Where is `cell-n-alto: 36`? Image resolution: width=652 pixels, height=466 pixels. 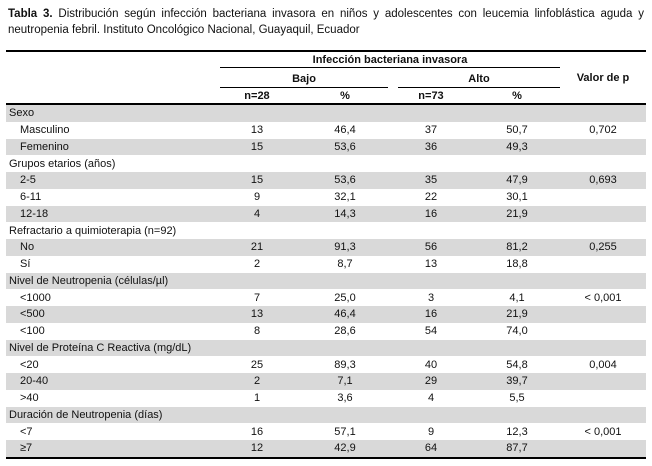 cell-n-alto: 36 is located at coordinates (431, 146).